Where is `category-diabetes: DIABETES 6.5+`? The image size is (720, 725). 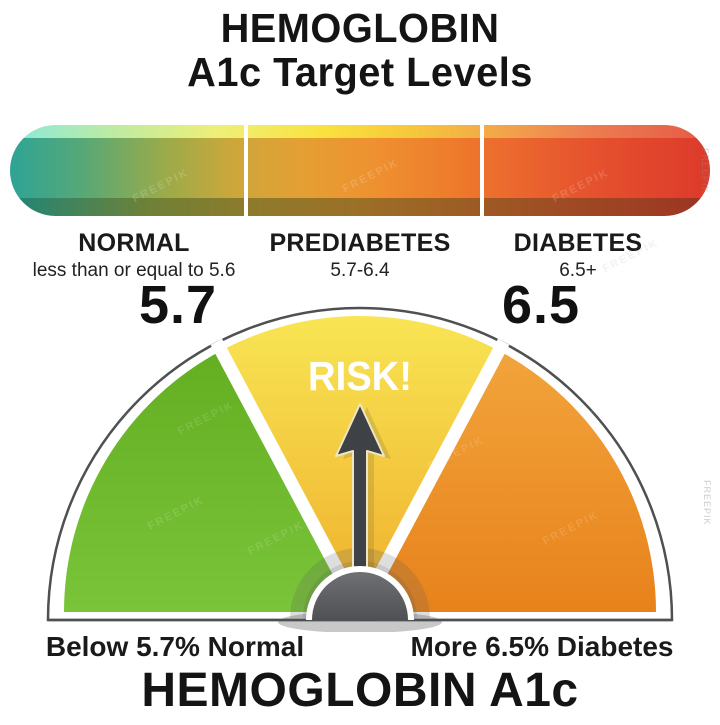
category-diabetes: DIABETES 6.5+ is located at coordinates (574, 256).